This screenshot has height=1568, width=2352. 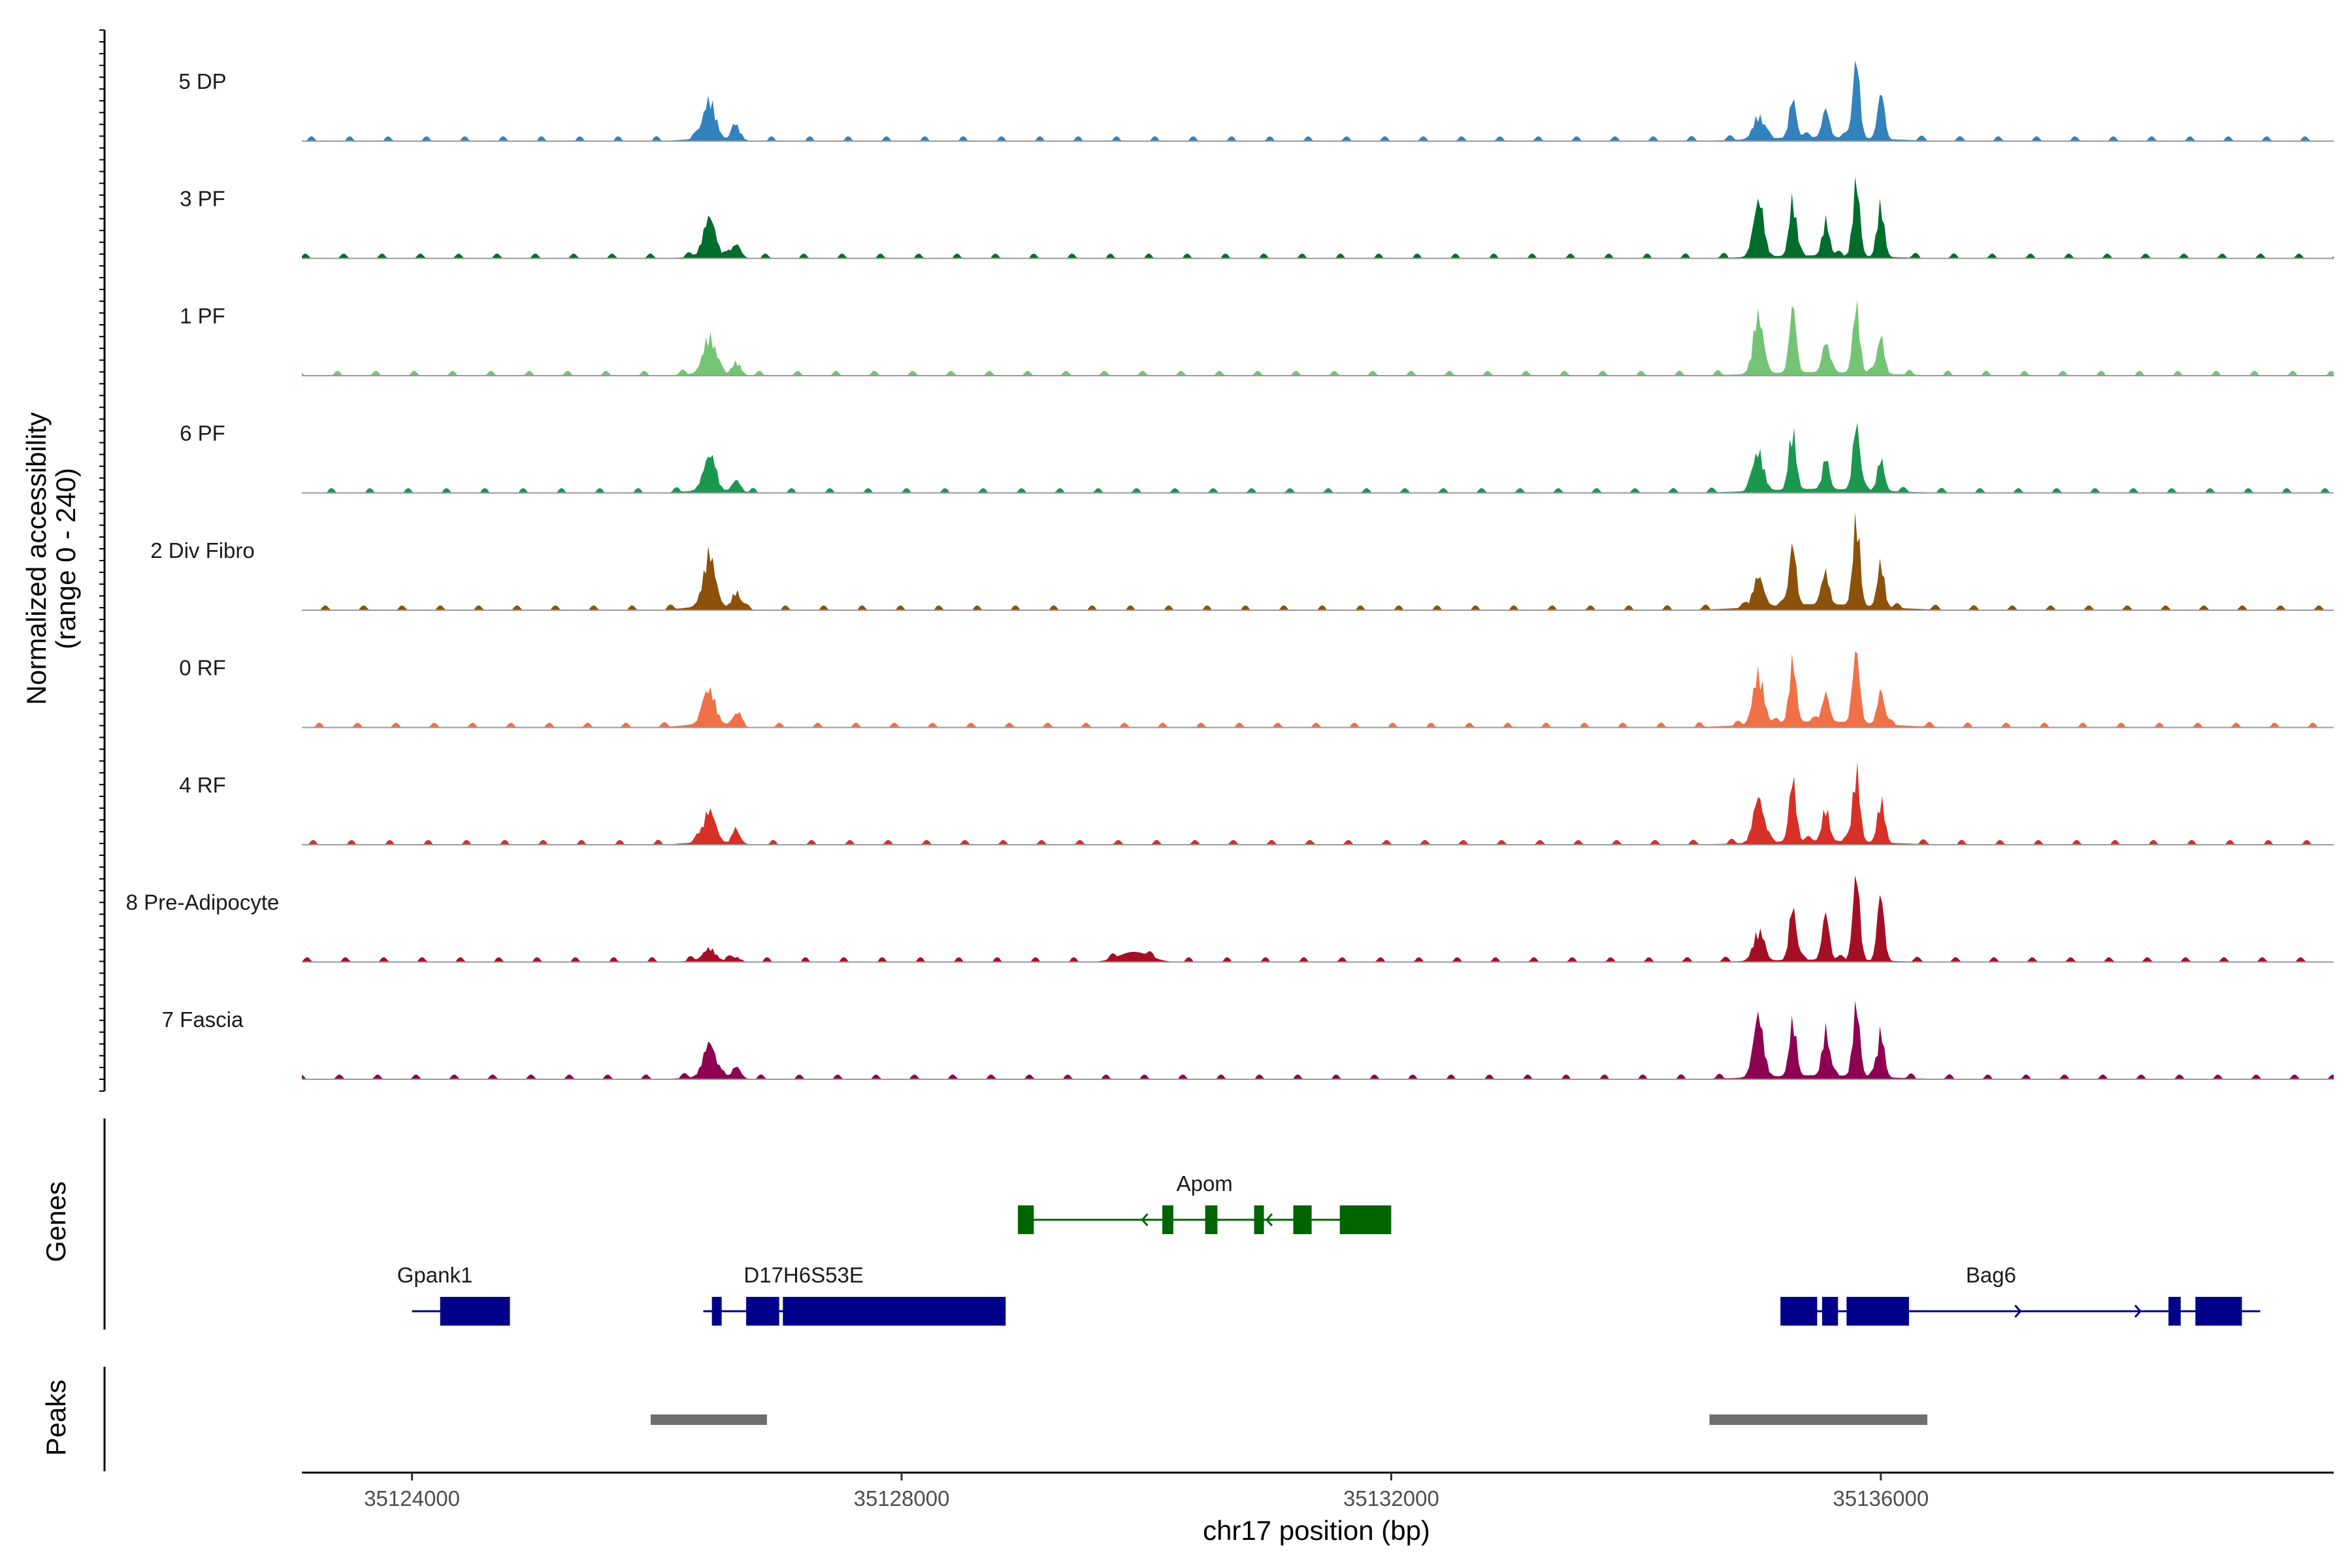 I want to click on track-label-1: 3 PF, so click(x=202, y=199).